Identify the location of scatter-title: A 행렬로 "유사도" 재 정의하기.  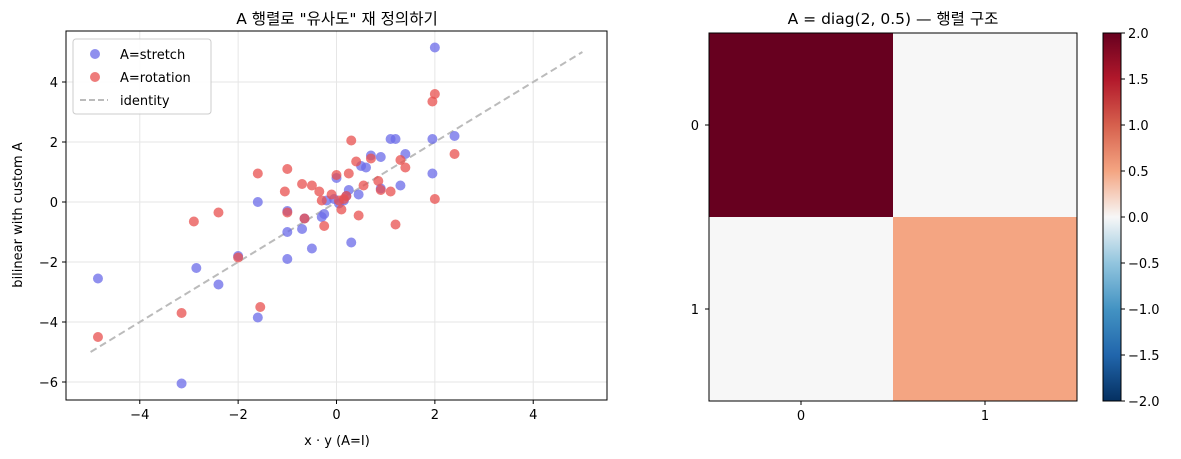
(336, 19).